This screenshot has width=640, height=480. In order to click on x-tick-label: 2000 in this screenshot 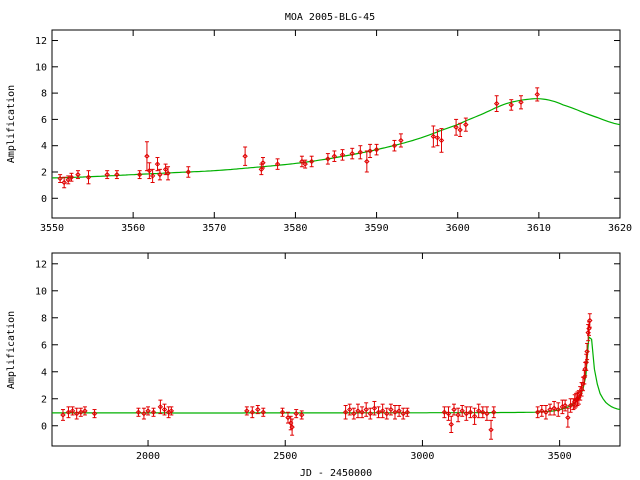, I will do `click(148, 456)`.